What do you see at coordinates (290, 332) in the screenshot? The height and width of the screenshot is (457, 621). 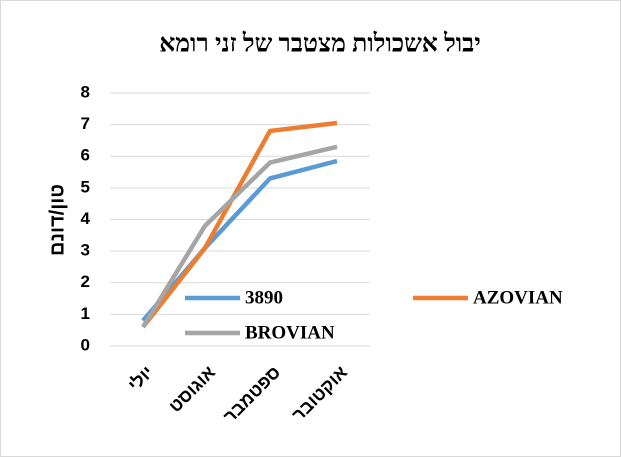 I see `legend-label: BROVIAN` at bounding box center [290, 332].